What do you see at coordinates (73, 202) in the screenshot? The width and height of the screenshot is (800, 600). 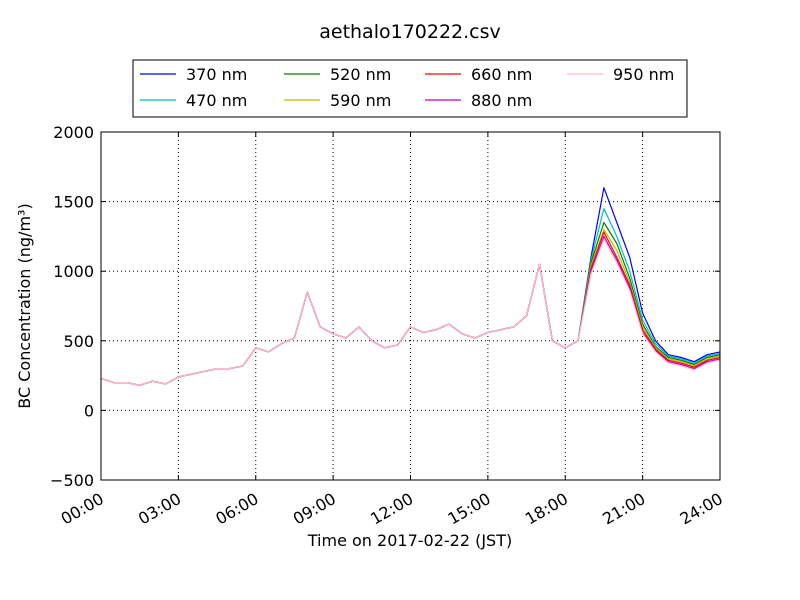 I see `y-tick-label: 1500` at bounding box center [73, 202].